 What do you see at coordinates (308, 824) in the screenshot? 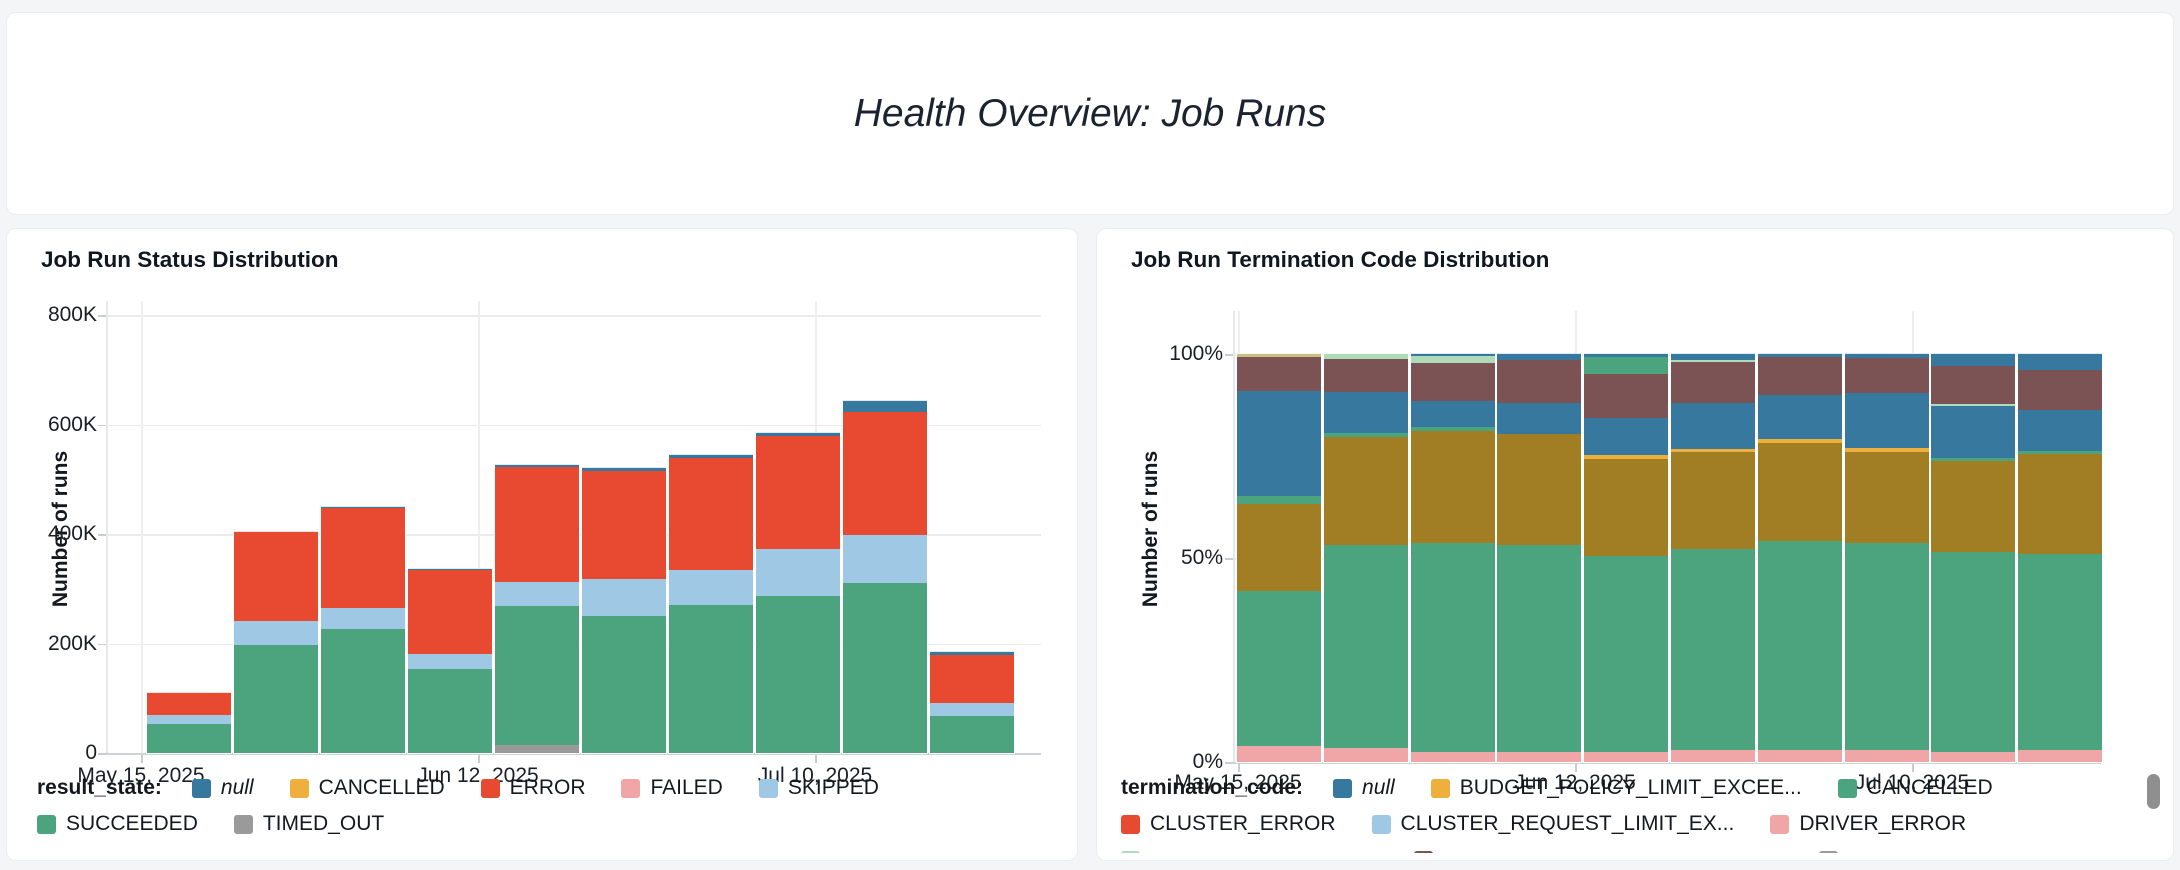
I see `legend-item: TIMED_OUT` at bounding box center [308, 824].